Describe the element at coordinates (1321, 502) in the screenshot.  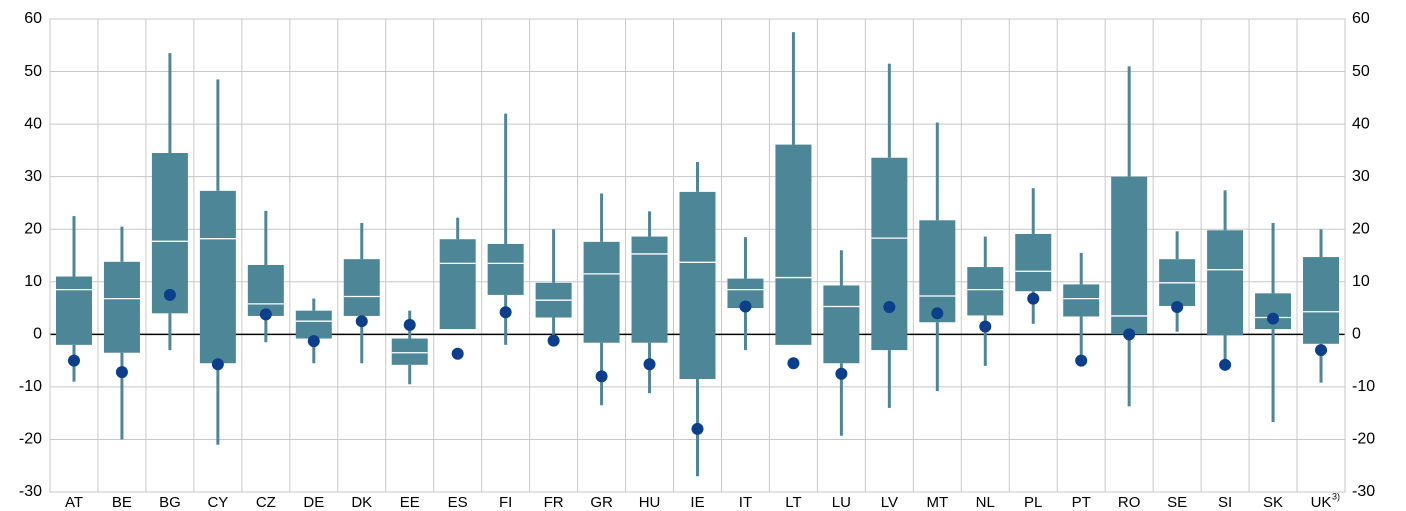
I see `x-tick-label: UK` at that location.